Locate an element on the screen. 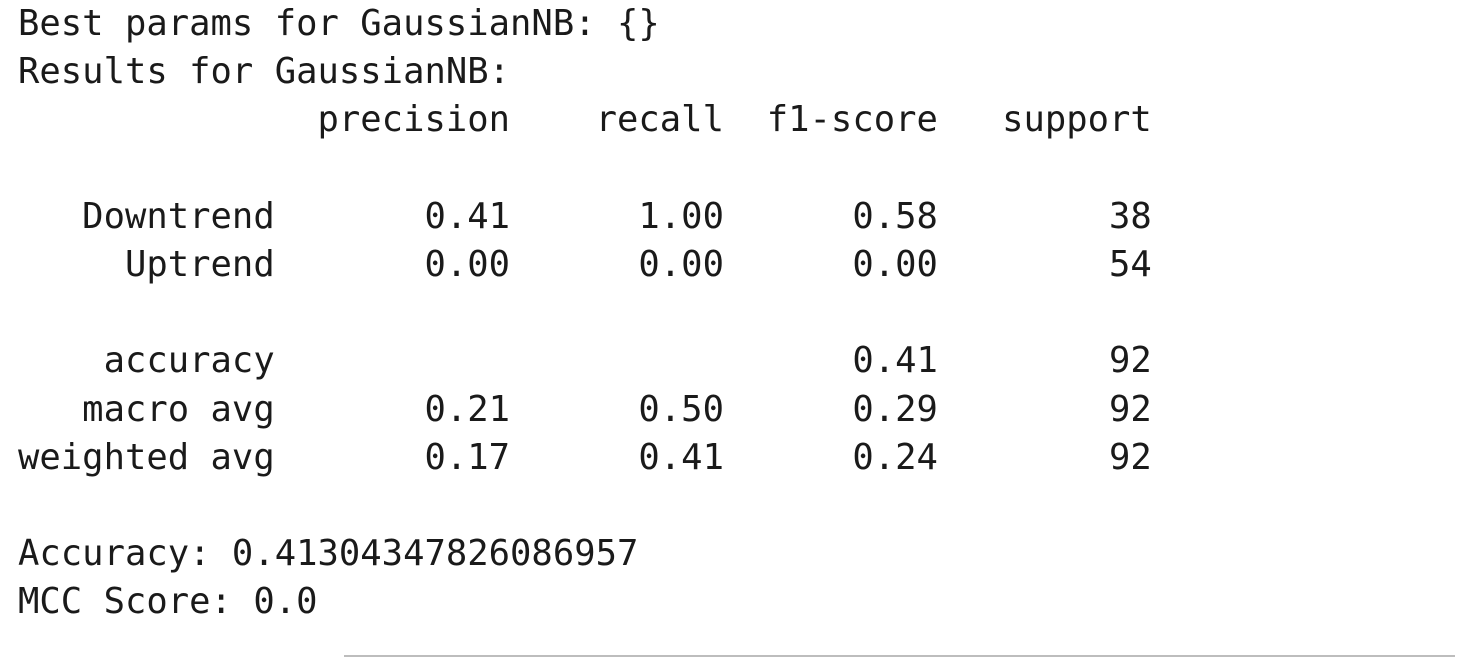  report-row-downtrend: Downtrend 0.41 1.00 0.58 38 is located at coordinates (585, 216).